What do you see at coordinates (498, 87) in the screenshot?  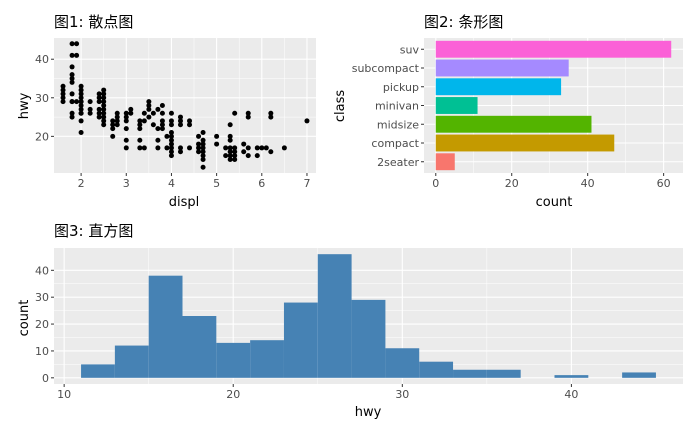 I see `bar-pickup` at bounding box center [498, 87].